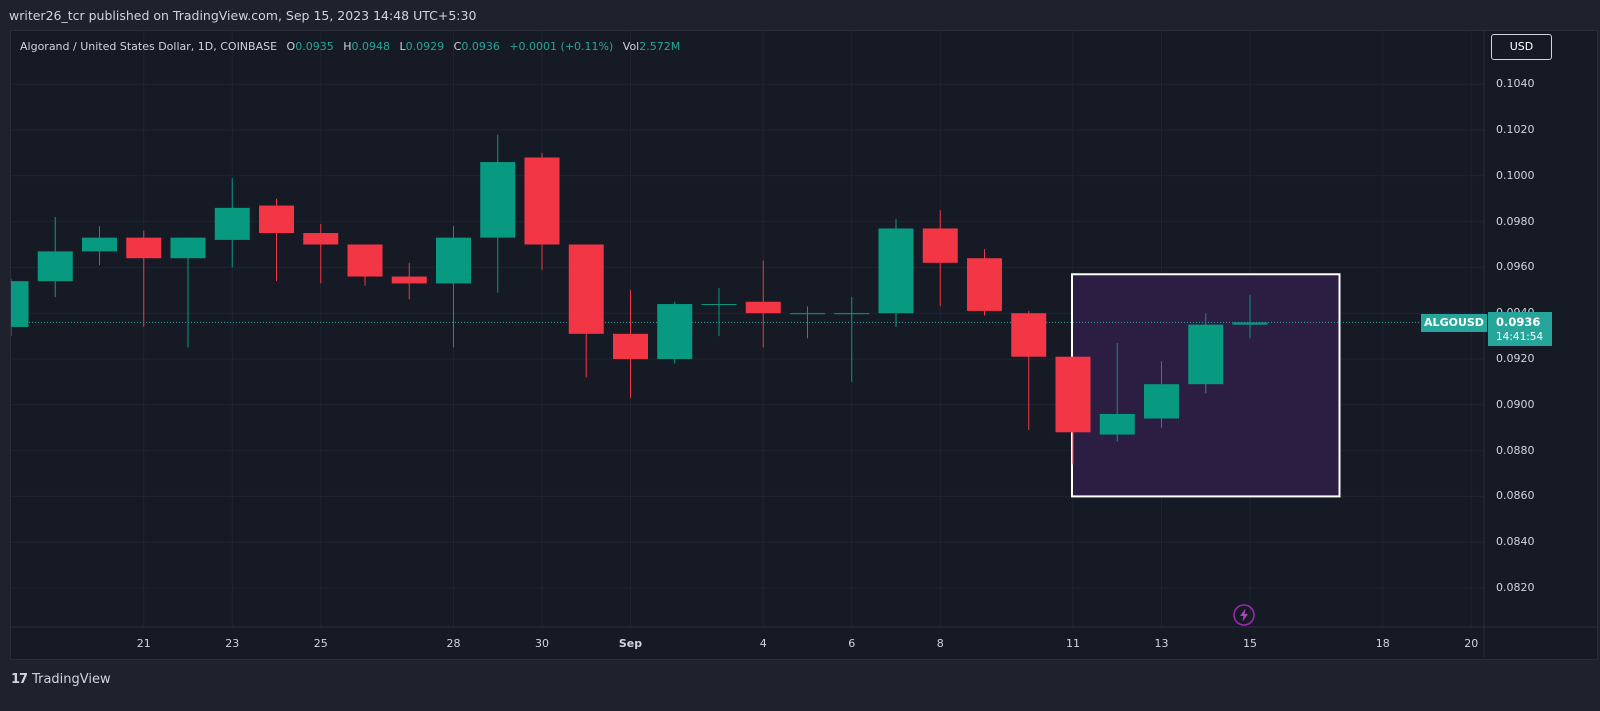 The image size is (1600, 711). Describe the element at coordinates (480, 46) in the screenshot. I see `legend-close: 0.0936` at that location.